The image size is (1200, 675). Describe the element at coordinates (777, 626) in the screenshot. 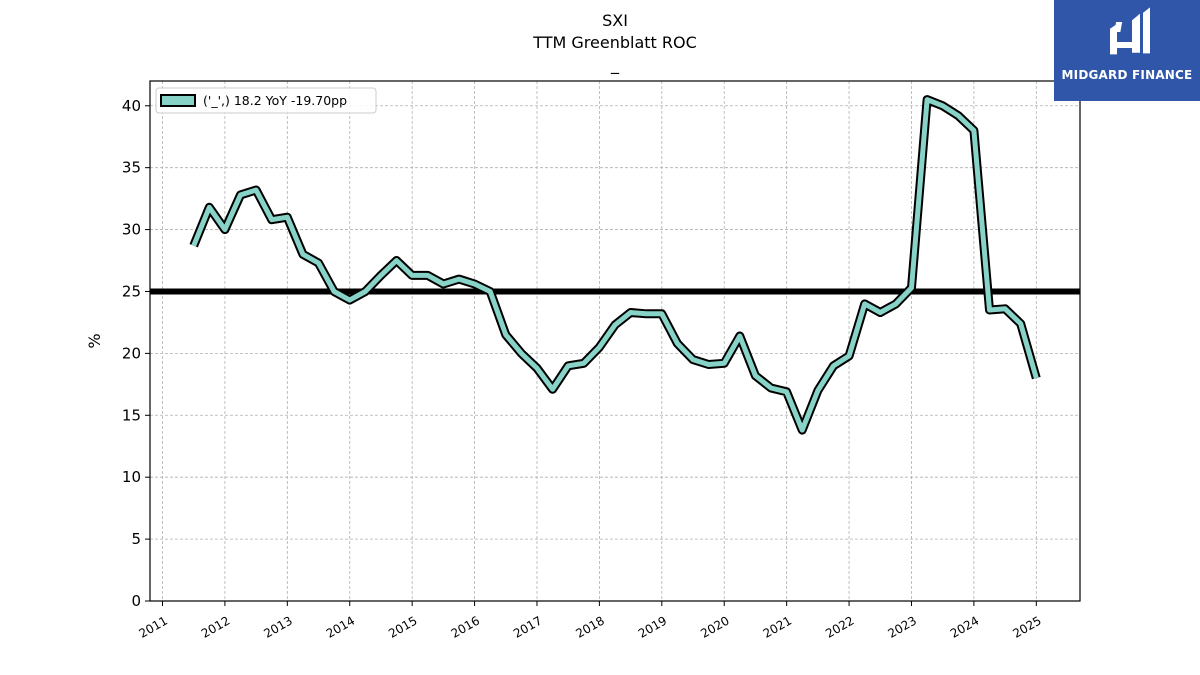

I see `x-tick-label: 2021` at that location.